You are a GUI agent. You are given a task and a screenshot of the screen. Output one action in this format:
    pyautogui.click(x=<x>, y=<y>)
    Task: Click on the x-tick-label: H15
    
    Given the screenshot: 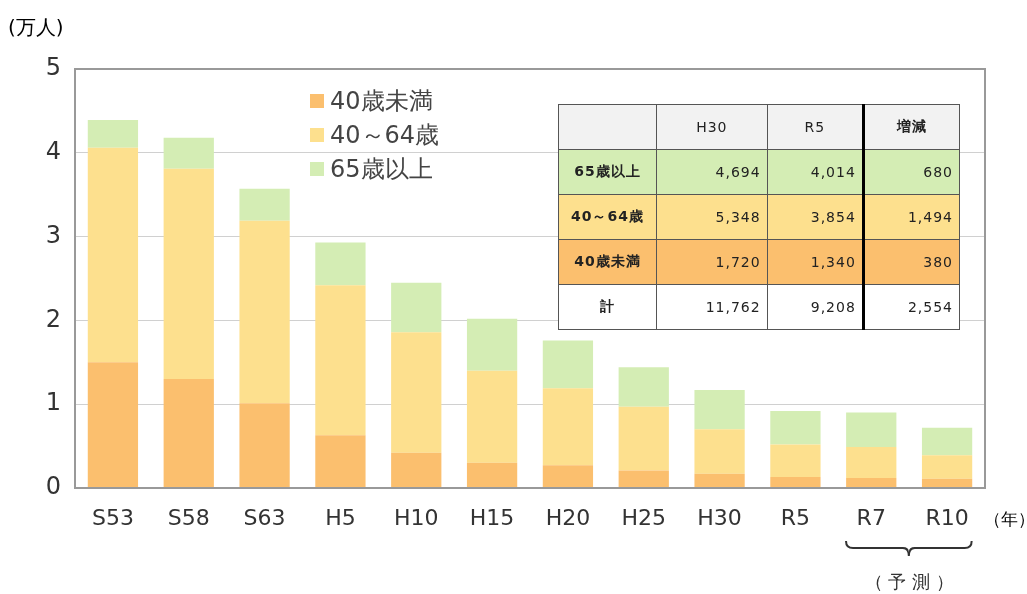 What is the action you would take?
    pyautogui.click(x=492, y=517)
    